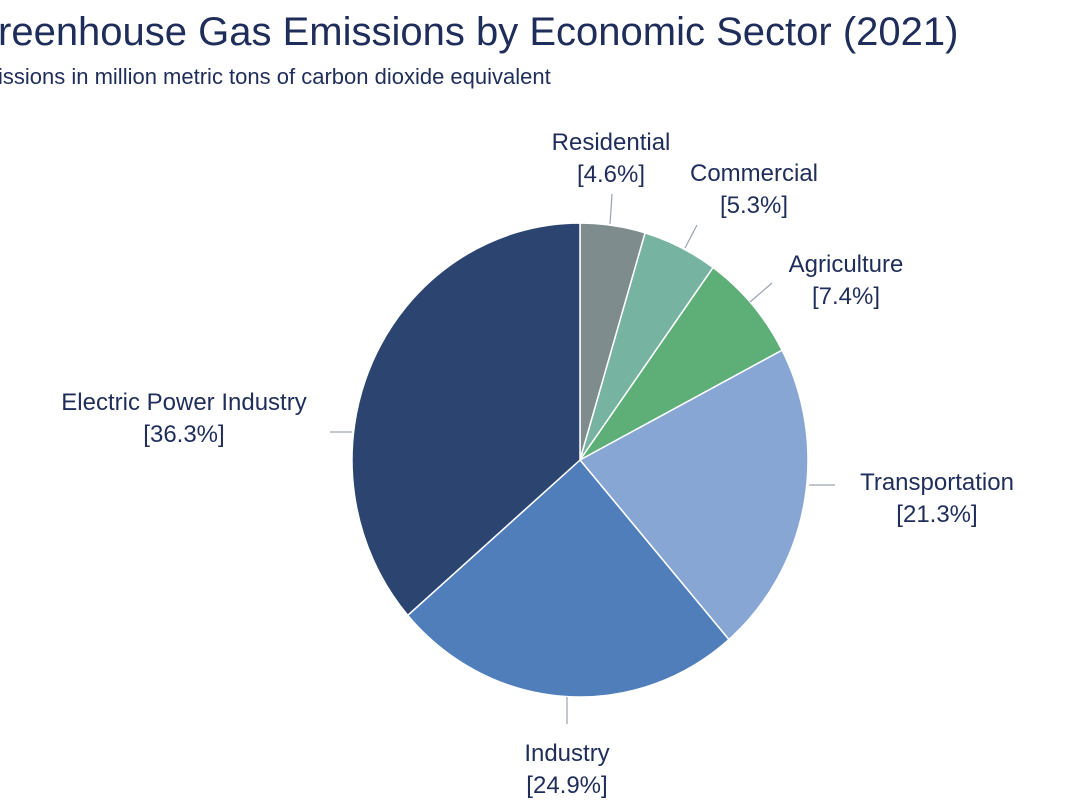 This screenshot has width=1080, height=810. What do you see at coordinates (754, 205) in the screenshot?
I see `slice-percent: [5.3%]` at bounding box center [754, 205].